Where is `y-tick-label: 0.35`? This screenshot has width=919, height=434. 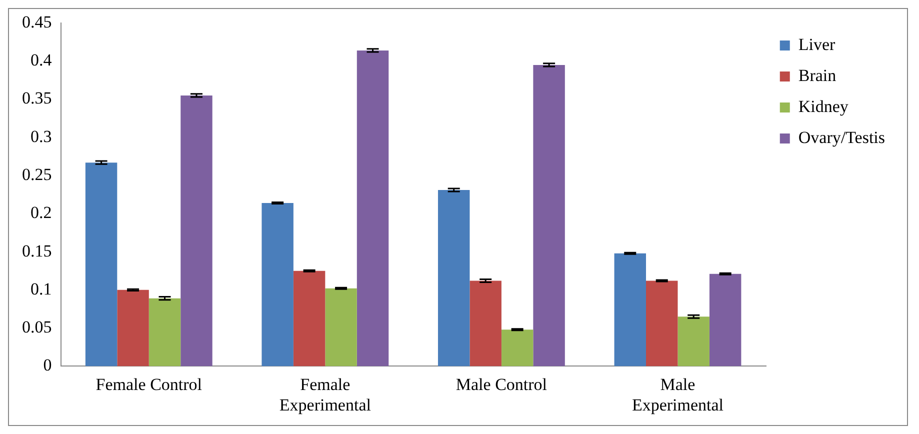
y-tick-label: 0.35 is located at coordinates (37, 98).